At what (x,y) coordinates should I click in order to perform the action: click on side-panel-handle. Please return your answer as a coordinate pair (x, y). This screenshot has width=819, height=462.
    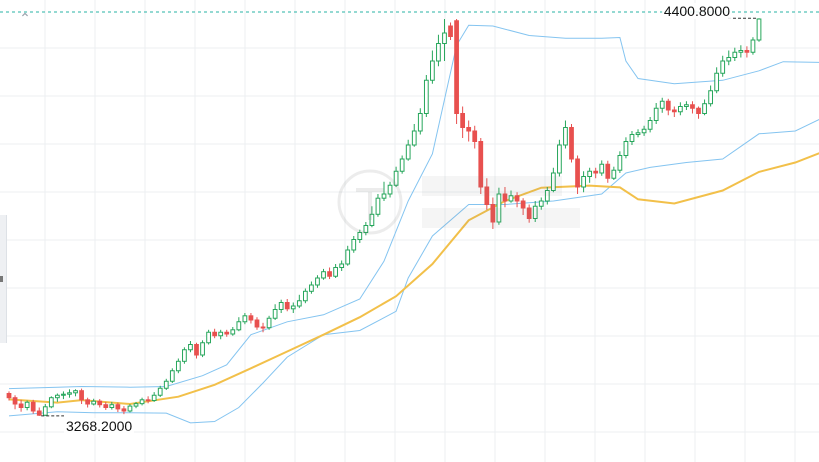
    Looking at the image, I should click on (3, 279).